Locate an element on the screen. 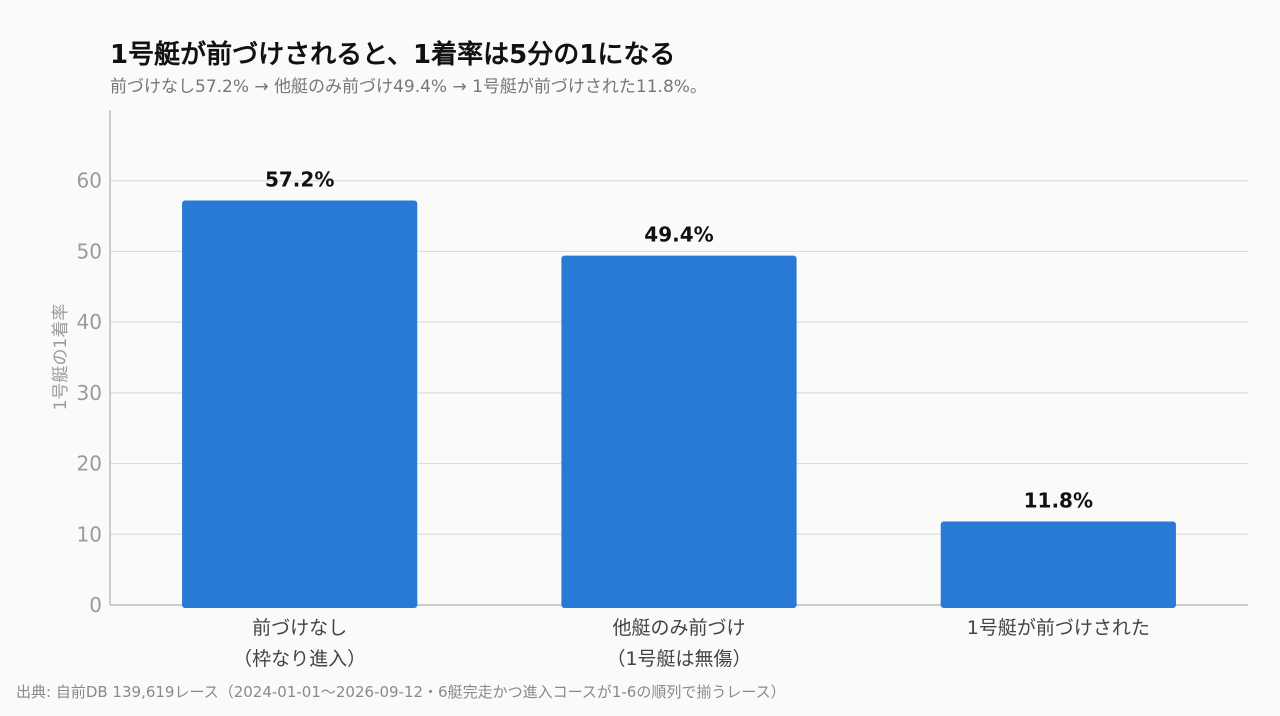 This screenshot has width=1280, height=716. chart-title: 1号艇が前づけされると、1着率は5分の1になる is located at coordinates (393, 55).